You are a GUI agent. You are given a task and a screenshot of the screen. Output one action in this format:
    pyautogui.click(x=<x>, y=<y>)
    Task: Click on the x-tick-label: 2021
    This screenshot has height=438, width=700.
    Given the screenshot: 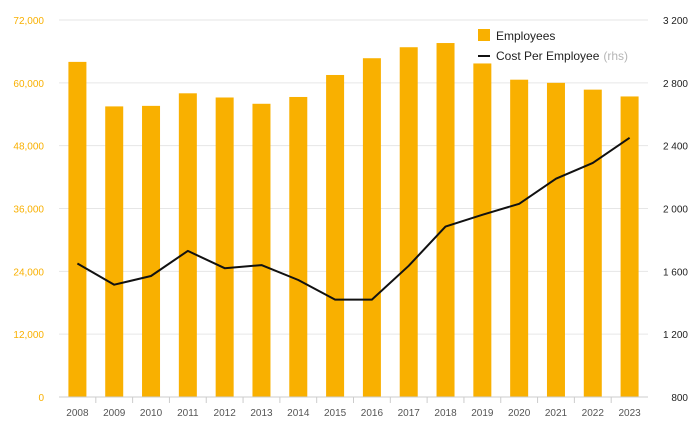 What is the action you would take?
    pyautogui.click(x=556, y=413)
    